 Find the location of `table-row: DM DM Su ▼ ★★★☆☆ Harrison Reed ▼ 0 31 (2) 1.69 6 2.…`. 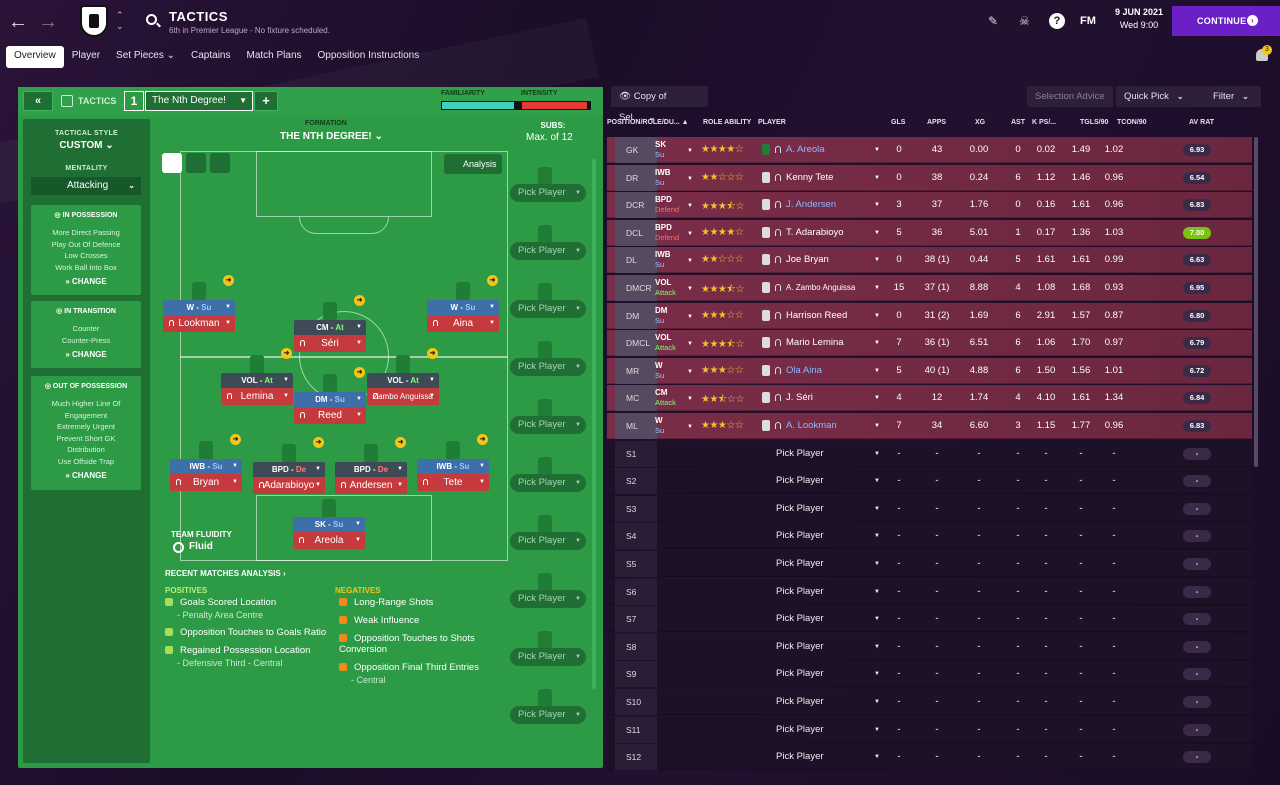

table-row: DM DM Su ▼ ★★★☆☆ Harrison Reed ▼ 0 31 (2) 1.69 6 2.… is located at coordinates (929, 315).